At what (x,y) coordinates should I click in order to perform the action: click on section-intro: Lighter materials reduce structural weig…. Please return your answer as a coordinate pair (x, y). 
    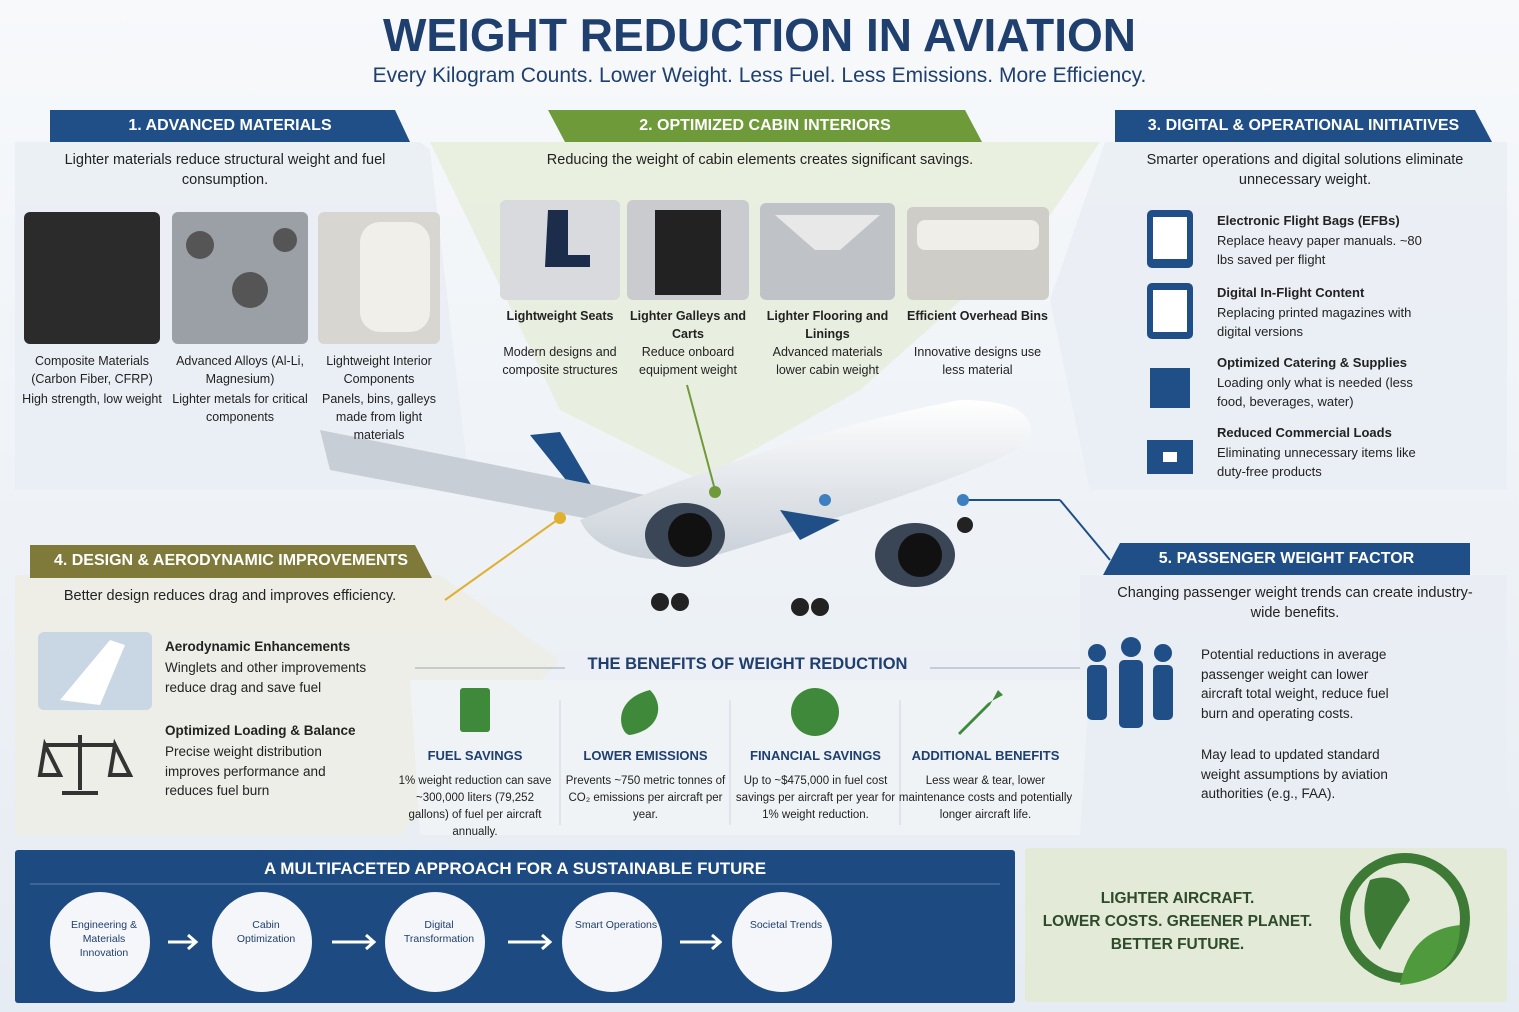
    Looking at the image, I should click on (225, 170).